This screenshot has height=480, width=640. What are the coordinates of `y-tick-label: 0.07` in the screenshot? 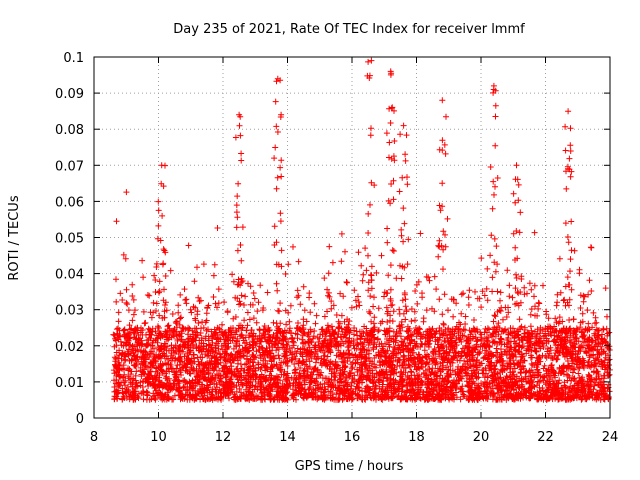 It's located at (69, 166).